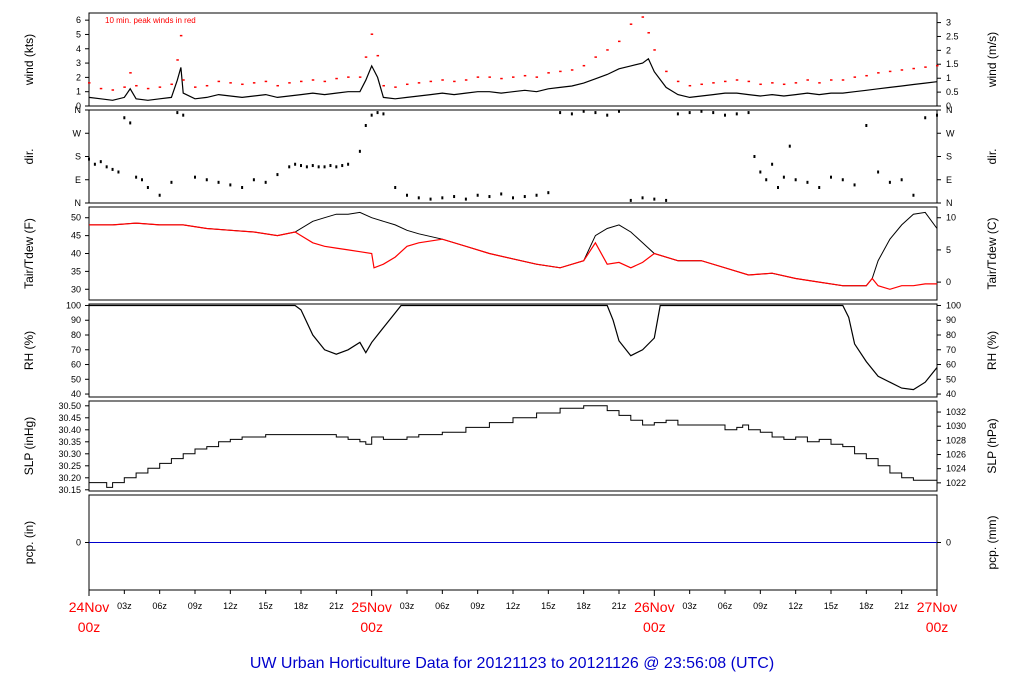 This screenshot has width=1024, height=700. What do you see at coordinates (78, 92) in the screenshot?
I see `wind-ytick-label-left: 1` at bounding box center [78, 92].